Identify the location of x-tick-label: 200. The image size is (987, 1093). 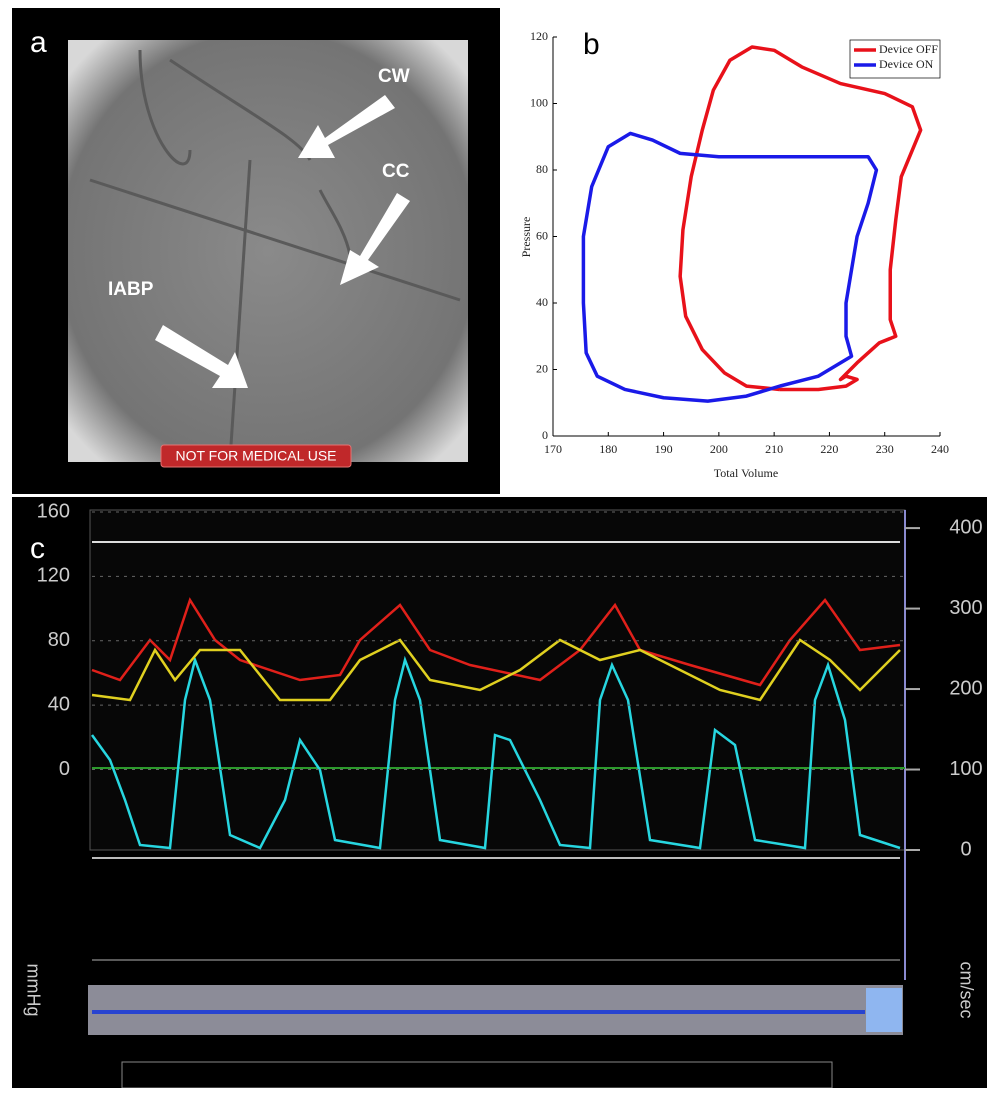
(719, 449).